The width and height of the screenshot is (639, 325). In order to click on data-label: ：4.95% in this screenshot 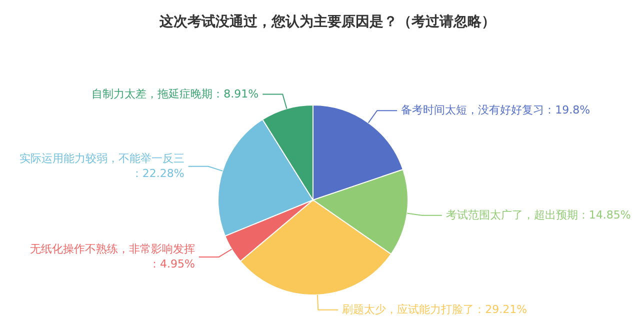, I will do `click(171, 263)`.